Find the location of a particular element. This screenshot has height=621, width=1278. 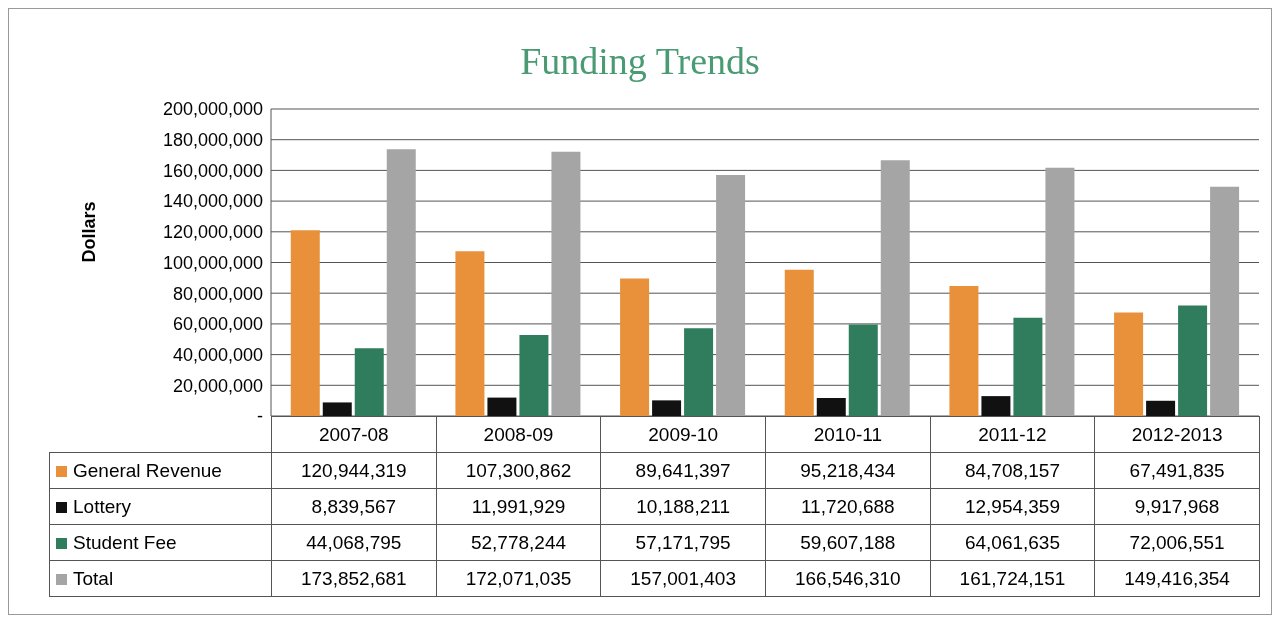

data-label: 64,061,635 is located at coordinates (1012, 542).